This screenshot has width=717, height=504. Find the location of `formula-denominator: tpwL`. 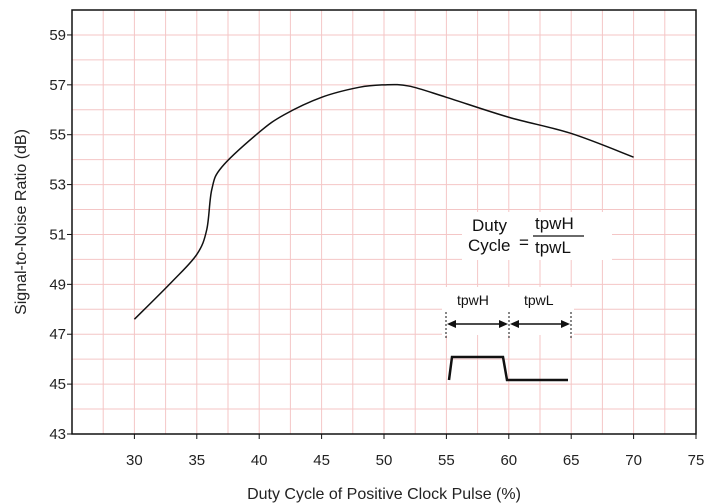

formula-denominator: tpwL is located at coordinates (553, 247).